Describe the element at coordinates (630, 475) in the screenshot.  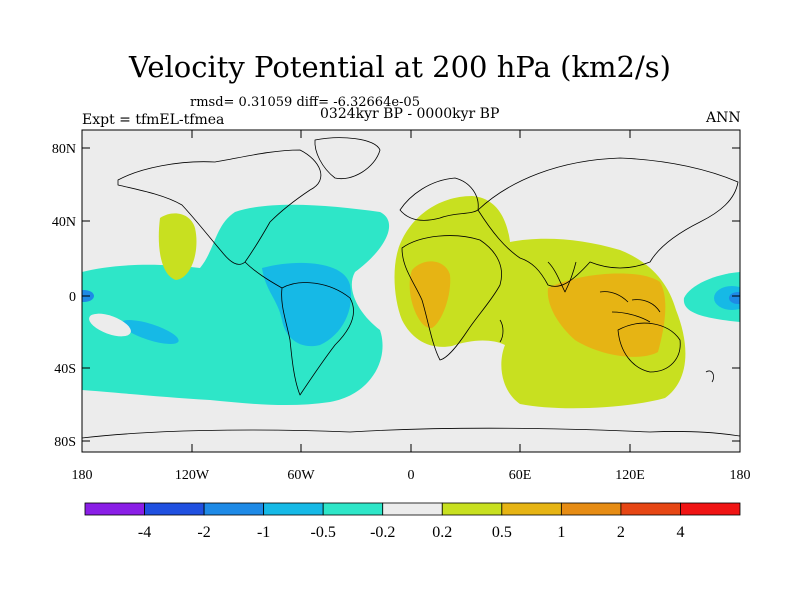
I see `lon-label-120e: 120E` at that location.